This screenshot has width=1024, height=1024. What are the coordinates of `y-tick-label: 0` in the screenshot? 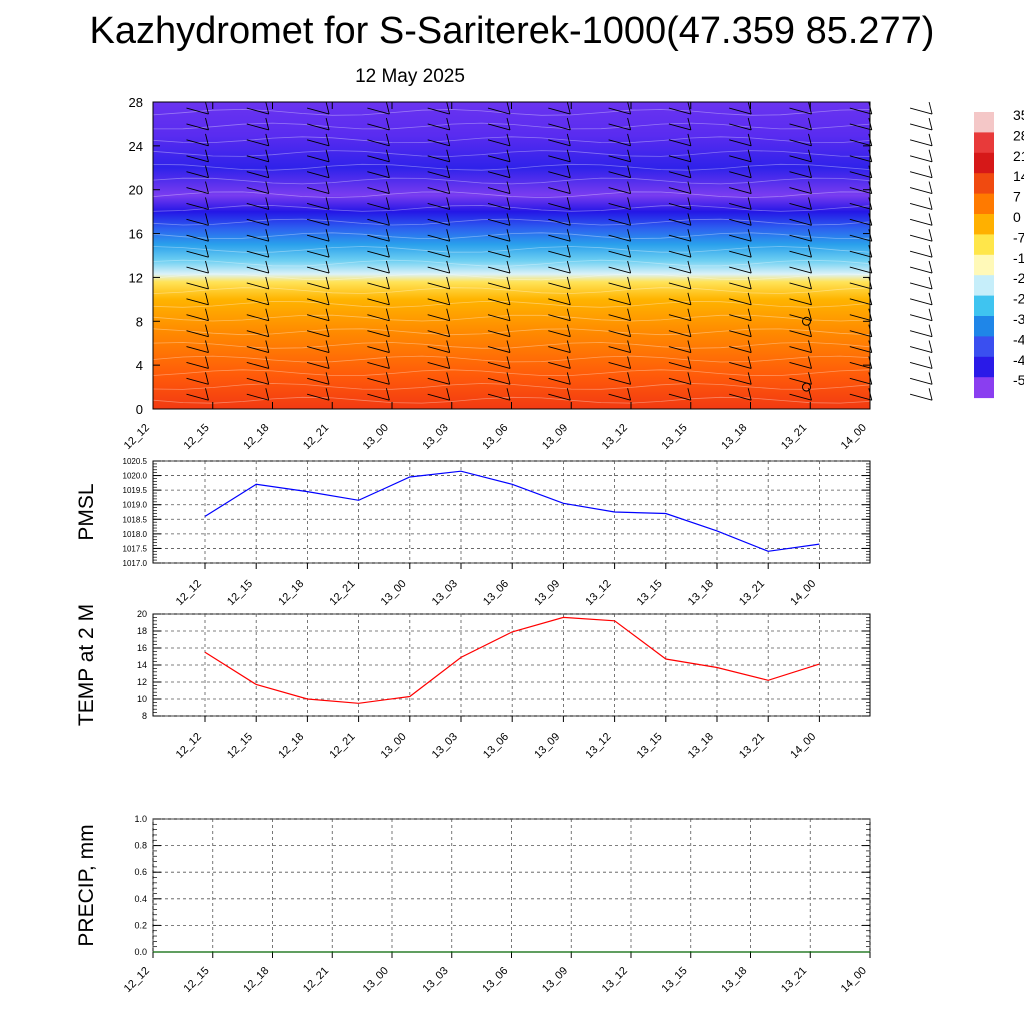 It's located at (139, 409).